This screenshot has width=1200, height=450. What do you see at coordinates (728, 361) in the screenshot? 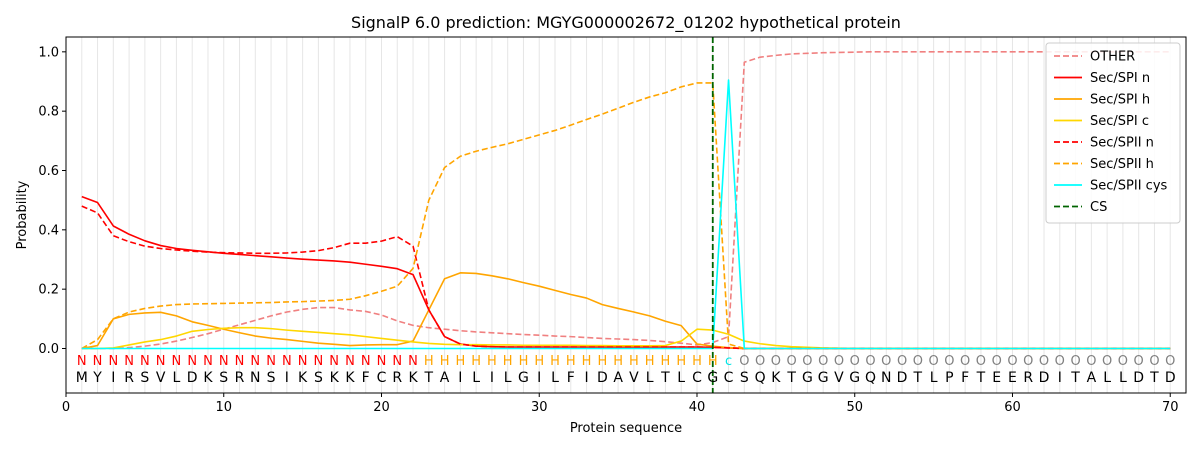
I see `region-label: c` at bounding box center [728, 361].